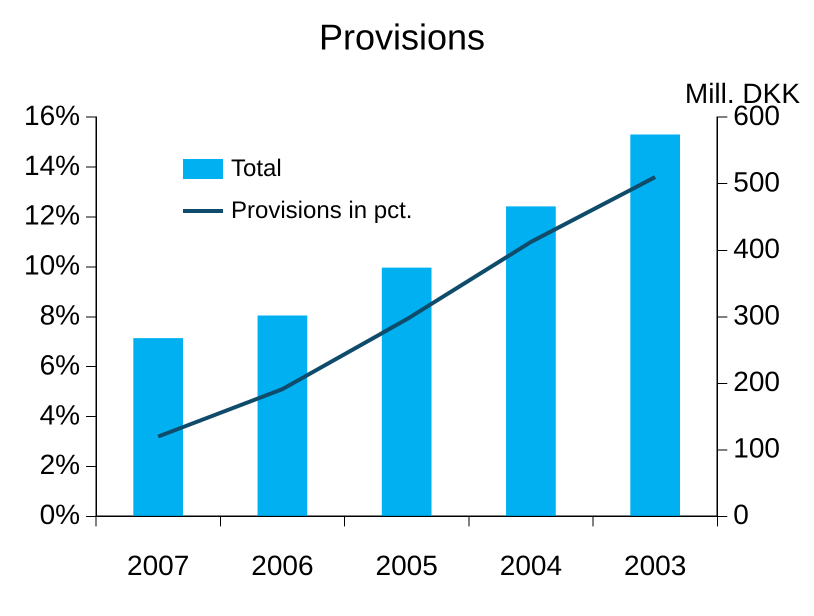 The image size is (814, 616). I want to click on y-tick-label: 16%, so click(52, 115).